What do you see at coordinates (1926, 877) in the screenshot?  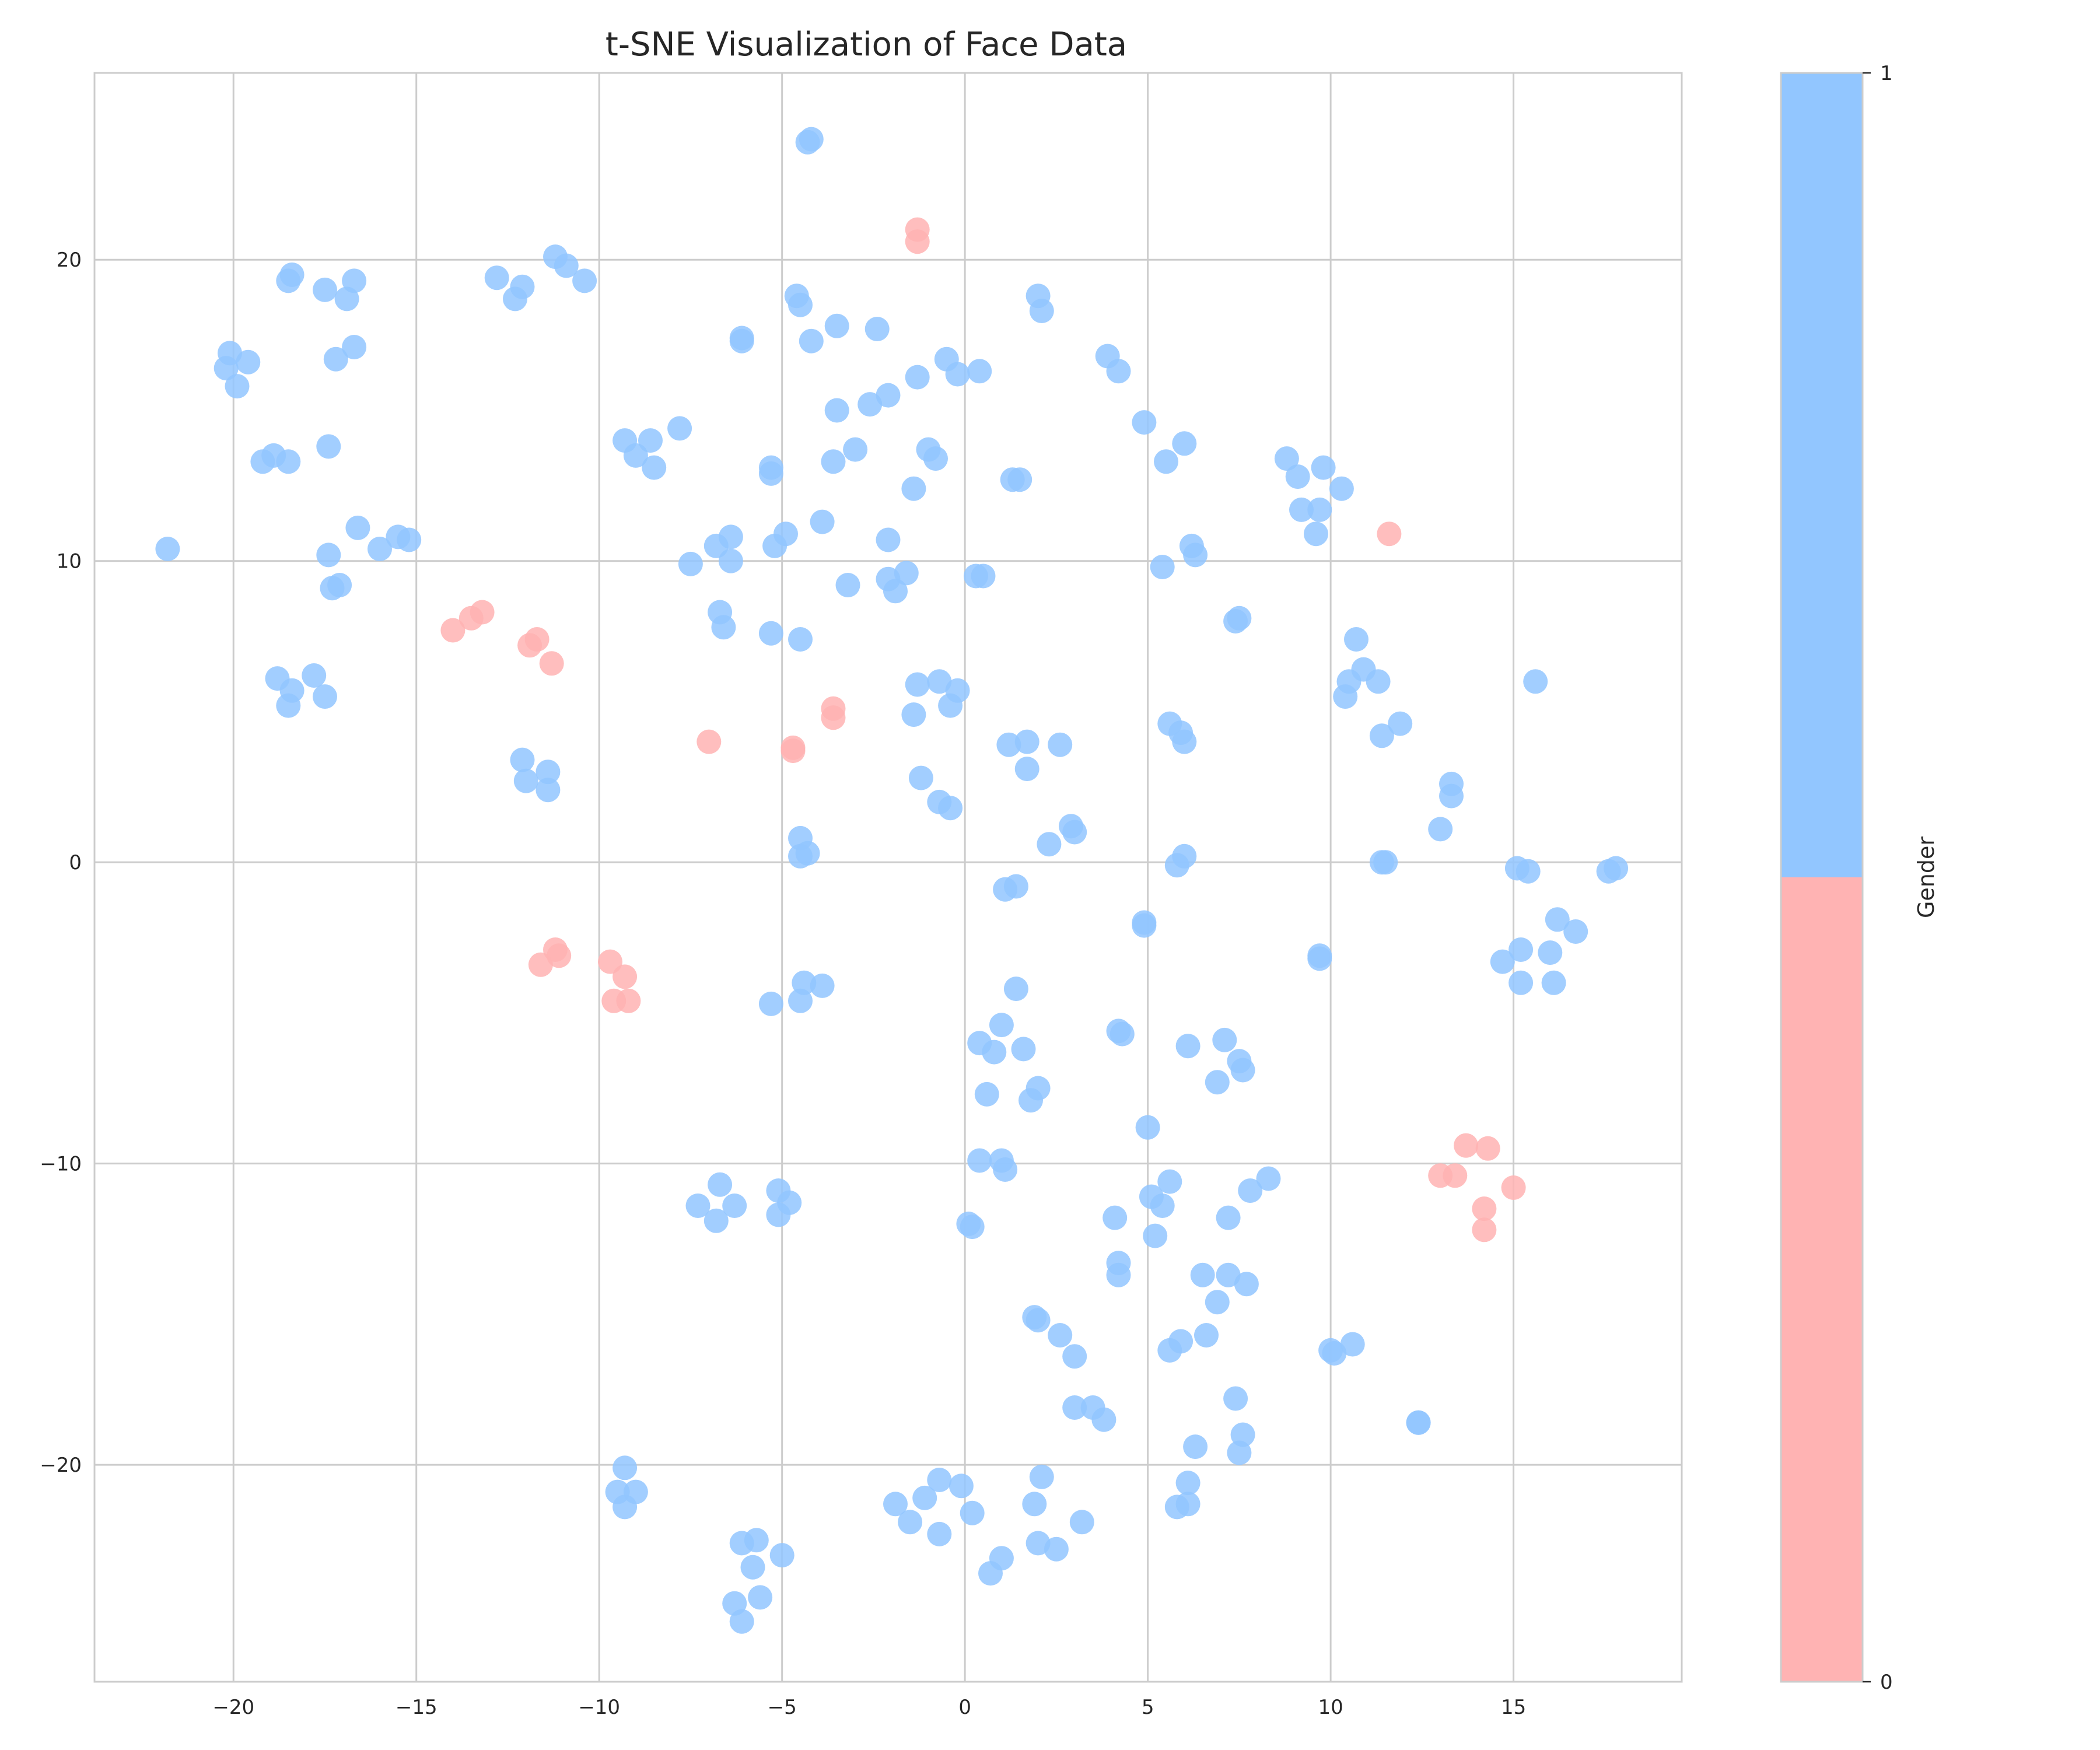 I see `colorbar-label: Gender` at bounding box center [1926, 877].